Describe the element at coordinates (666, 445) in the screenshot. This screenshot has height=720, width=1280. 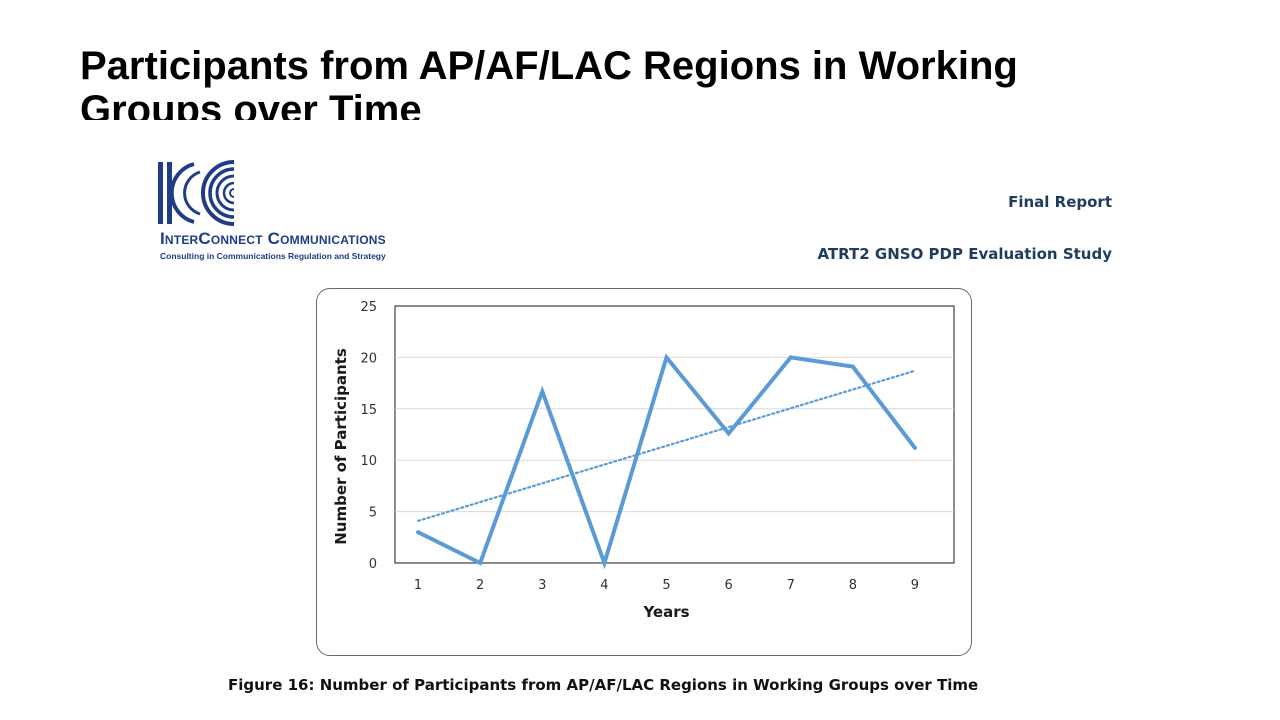
I see `trendline` at that location.